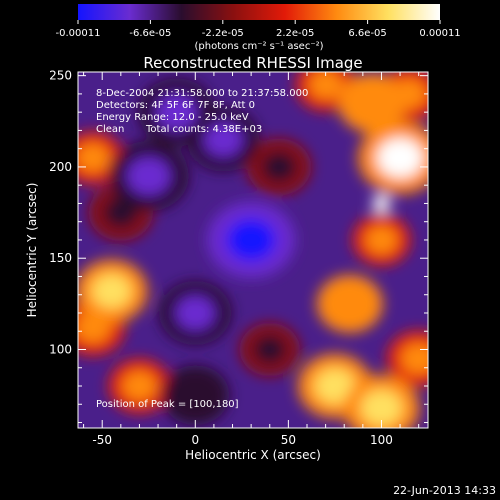 Image resolution: width=500 pixels, height=500 pixels. What do you see at coordinates (295, 33) in the screenshot?
I see `colorbar-tick-label: 2.2e-05` at bounding box center [295, 33].